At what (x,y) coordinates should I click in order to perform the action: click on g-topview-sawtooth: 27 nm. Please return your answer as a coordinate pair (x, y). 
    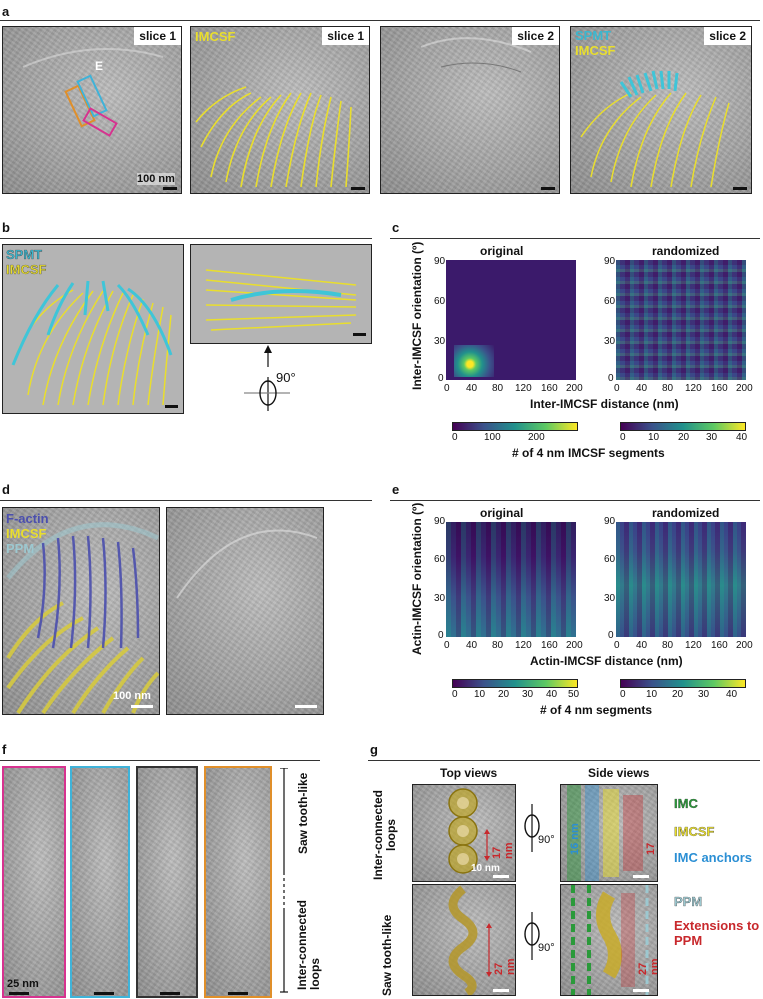
    Looking at the image, I should click on (464, 940).